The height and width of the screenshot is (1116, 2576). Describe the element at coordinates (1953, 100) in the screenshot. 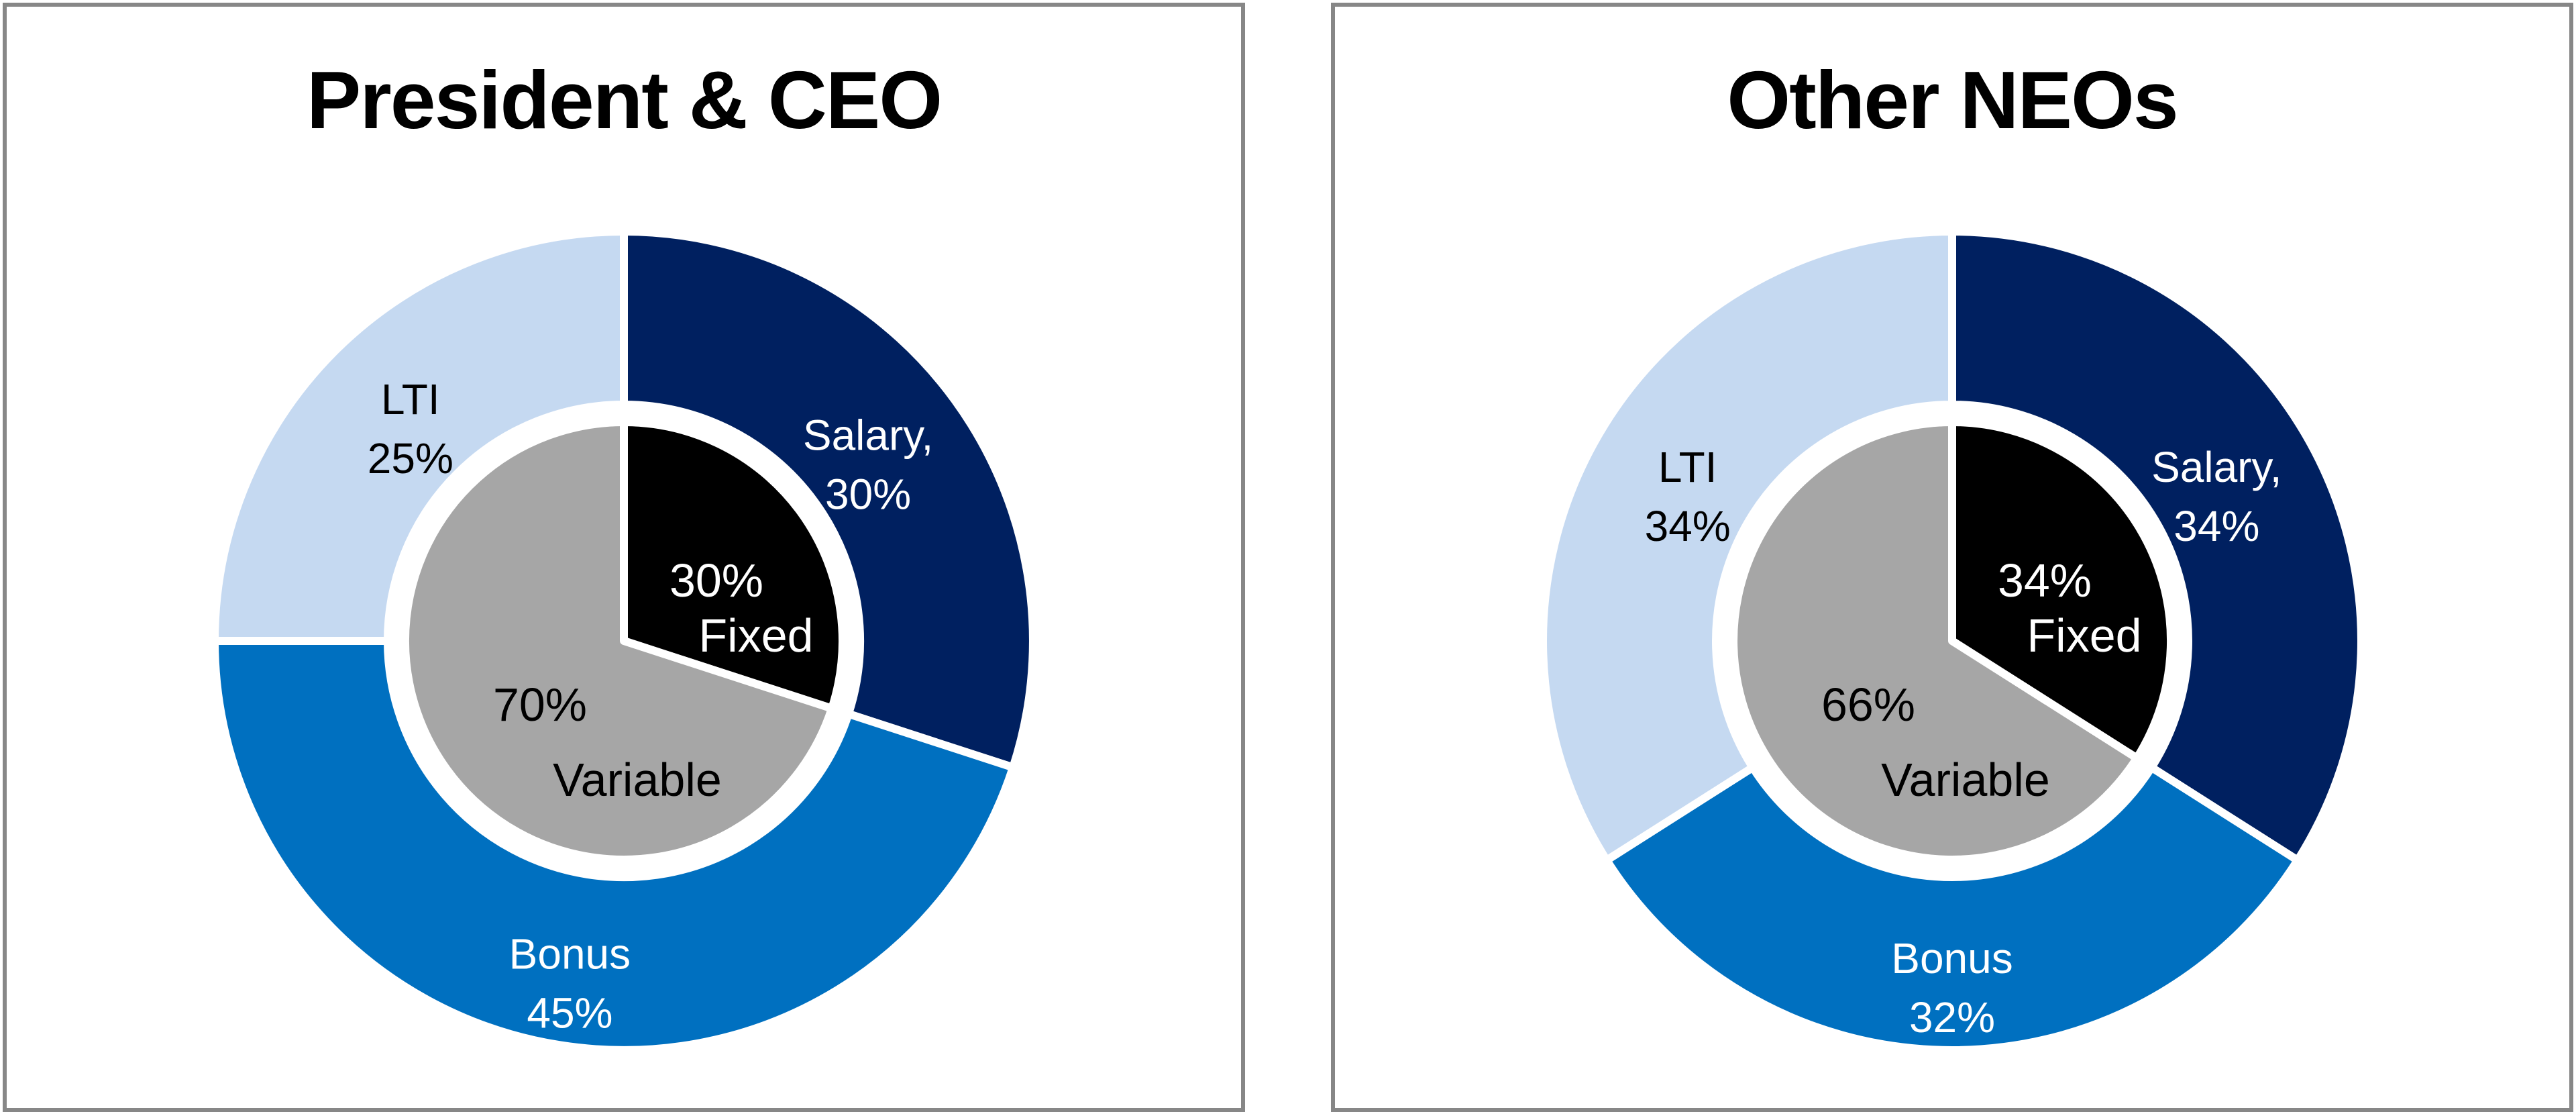

I see `chart-title-right: Other NEOs` at that location.